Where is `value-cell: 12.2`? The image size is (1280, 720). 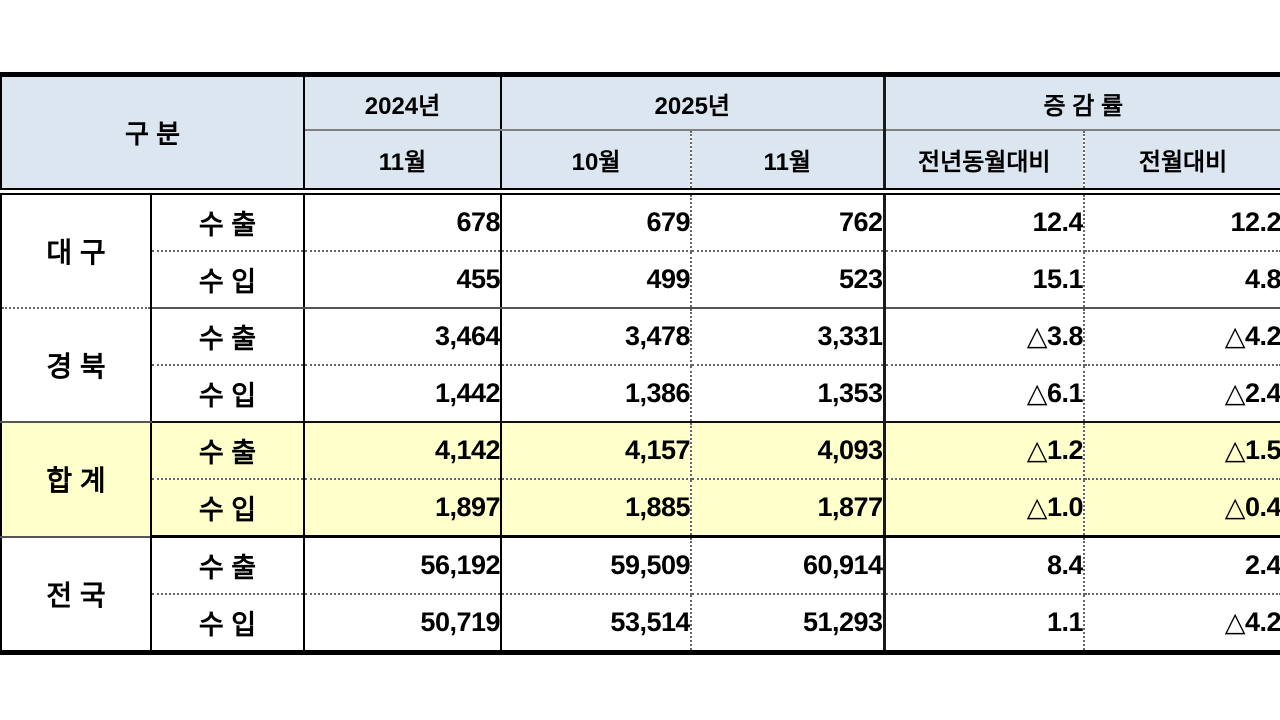
value-cell: 12.2 is located at coordinates (1182, 221).